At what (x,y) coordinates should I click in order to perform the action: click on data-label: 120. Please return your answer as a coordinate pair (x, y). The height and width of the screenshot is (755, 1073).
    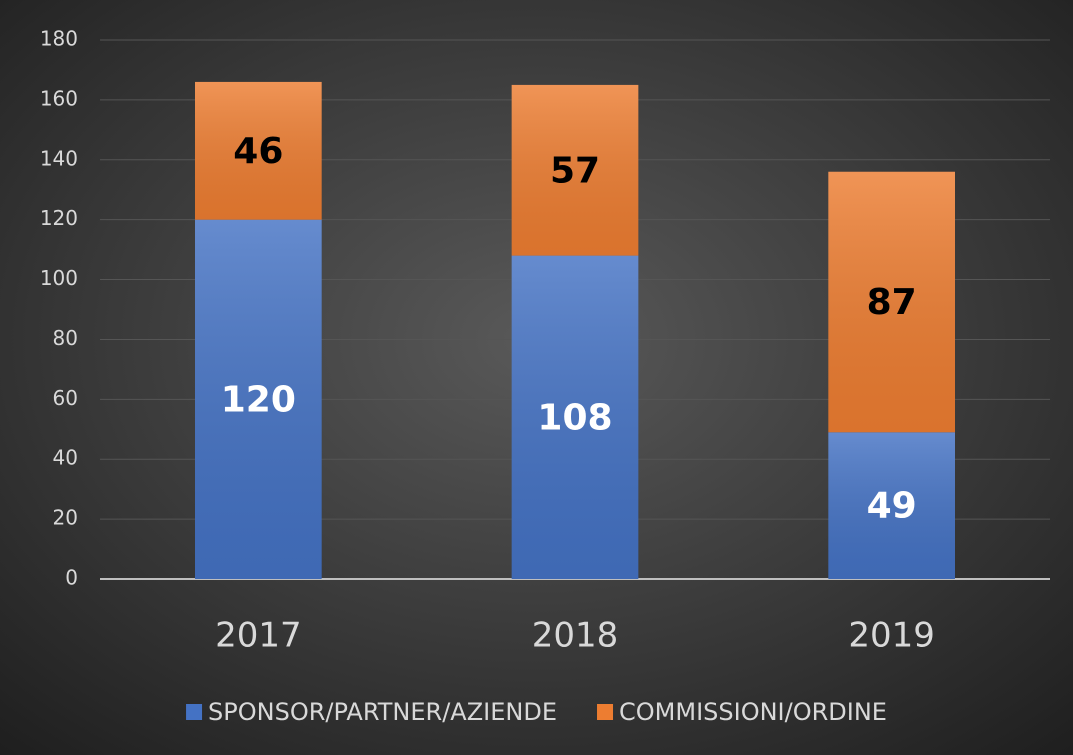
    Looking at the image, I should click on (258, 399).